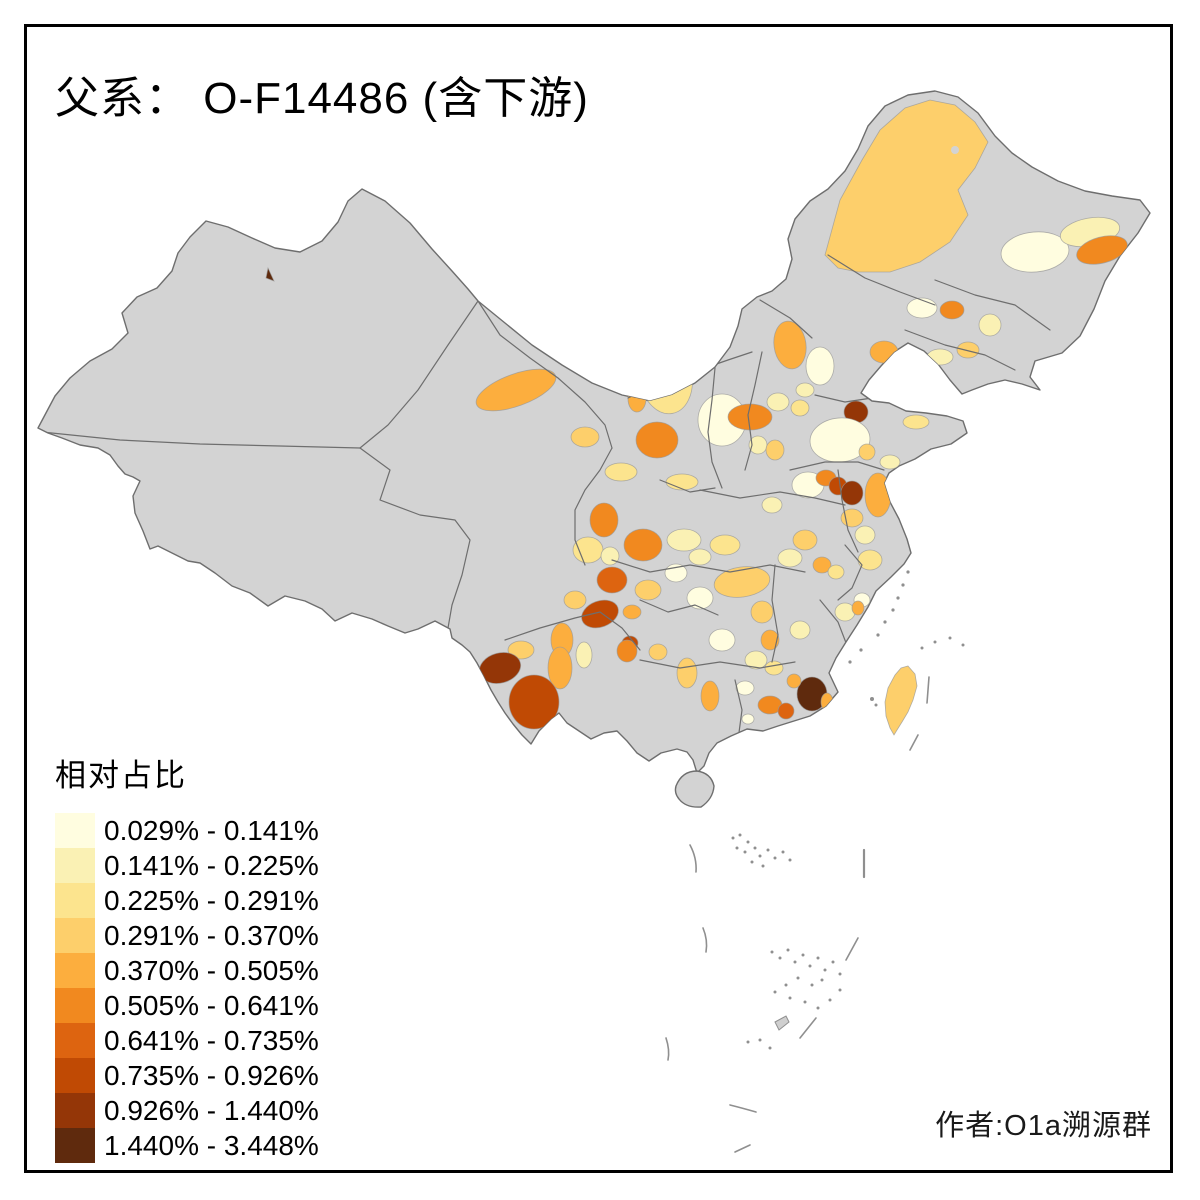 Image resolution: width=1200 pixels, height=1200 pixels. I want to click on dashed-sea-boundary, so click(797, 914).